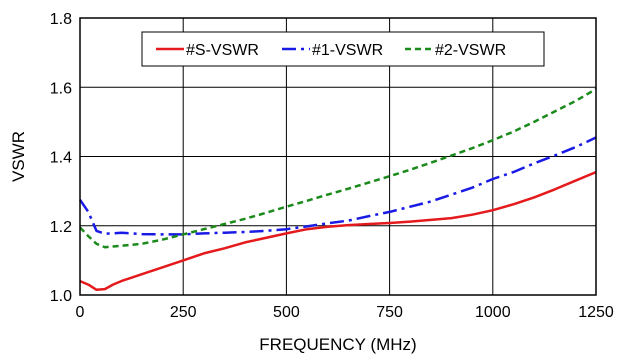 Image resolution: width=618 pixels, height=356 pixels. Describe the element at coordinates (61, 296) in the screenshot. I see `y-tick-label: 1.0` at that location.